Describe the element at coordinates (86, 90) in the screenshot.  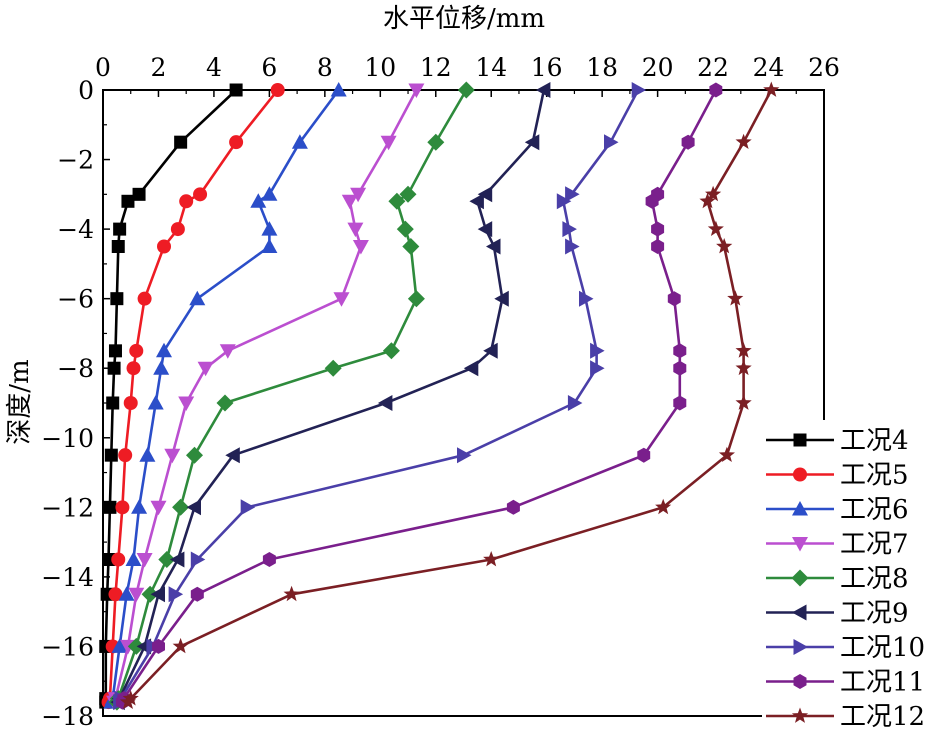
I see `y-tick-label: 0` at that location.